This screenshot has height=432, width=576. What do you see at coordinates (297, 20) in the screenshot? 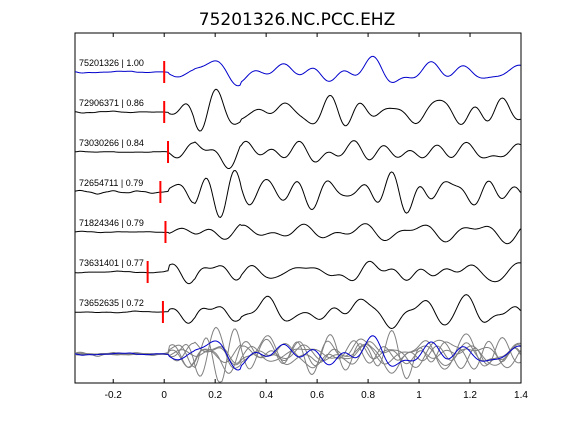
I see `chart-title: 75201326.NC.PCC.EHZ` at bounding box center [297, 20].